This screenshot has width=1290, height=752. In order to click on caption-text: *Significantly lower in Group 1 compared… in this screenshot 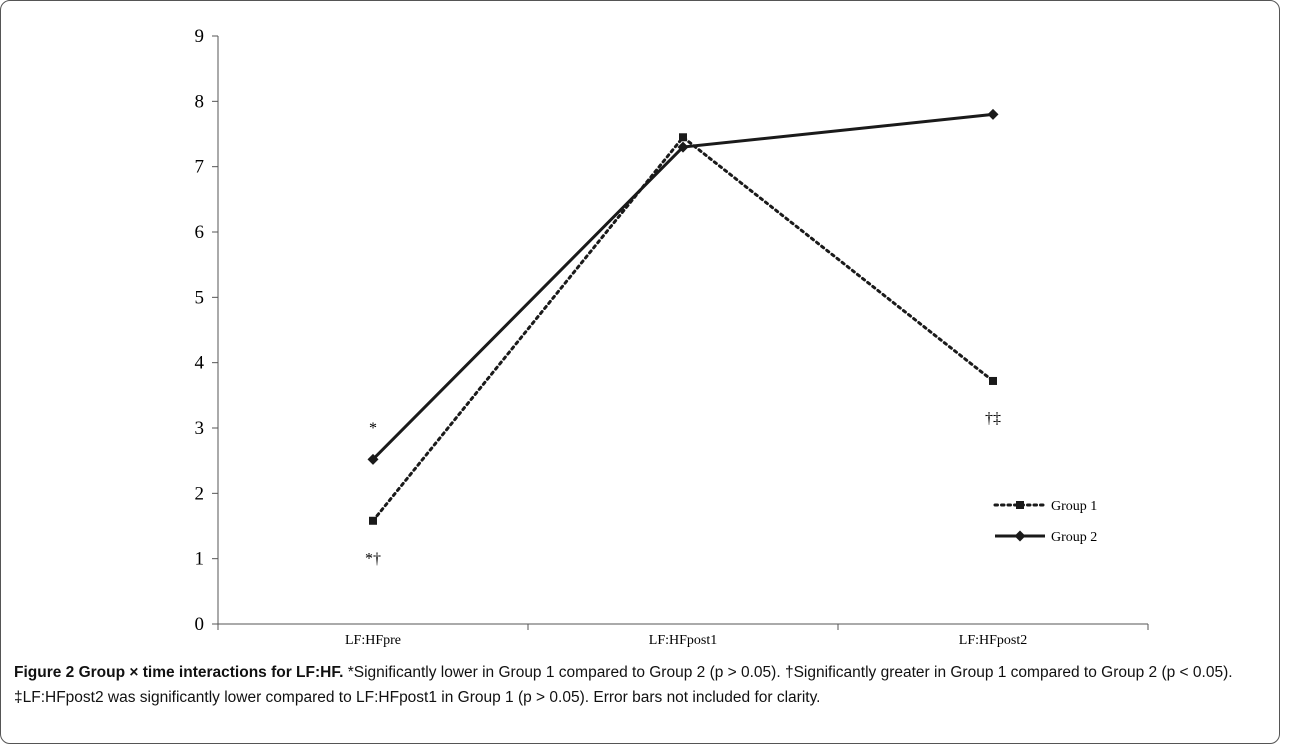, I will do `click(623, 685)`.